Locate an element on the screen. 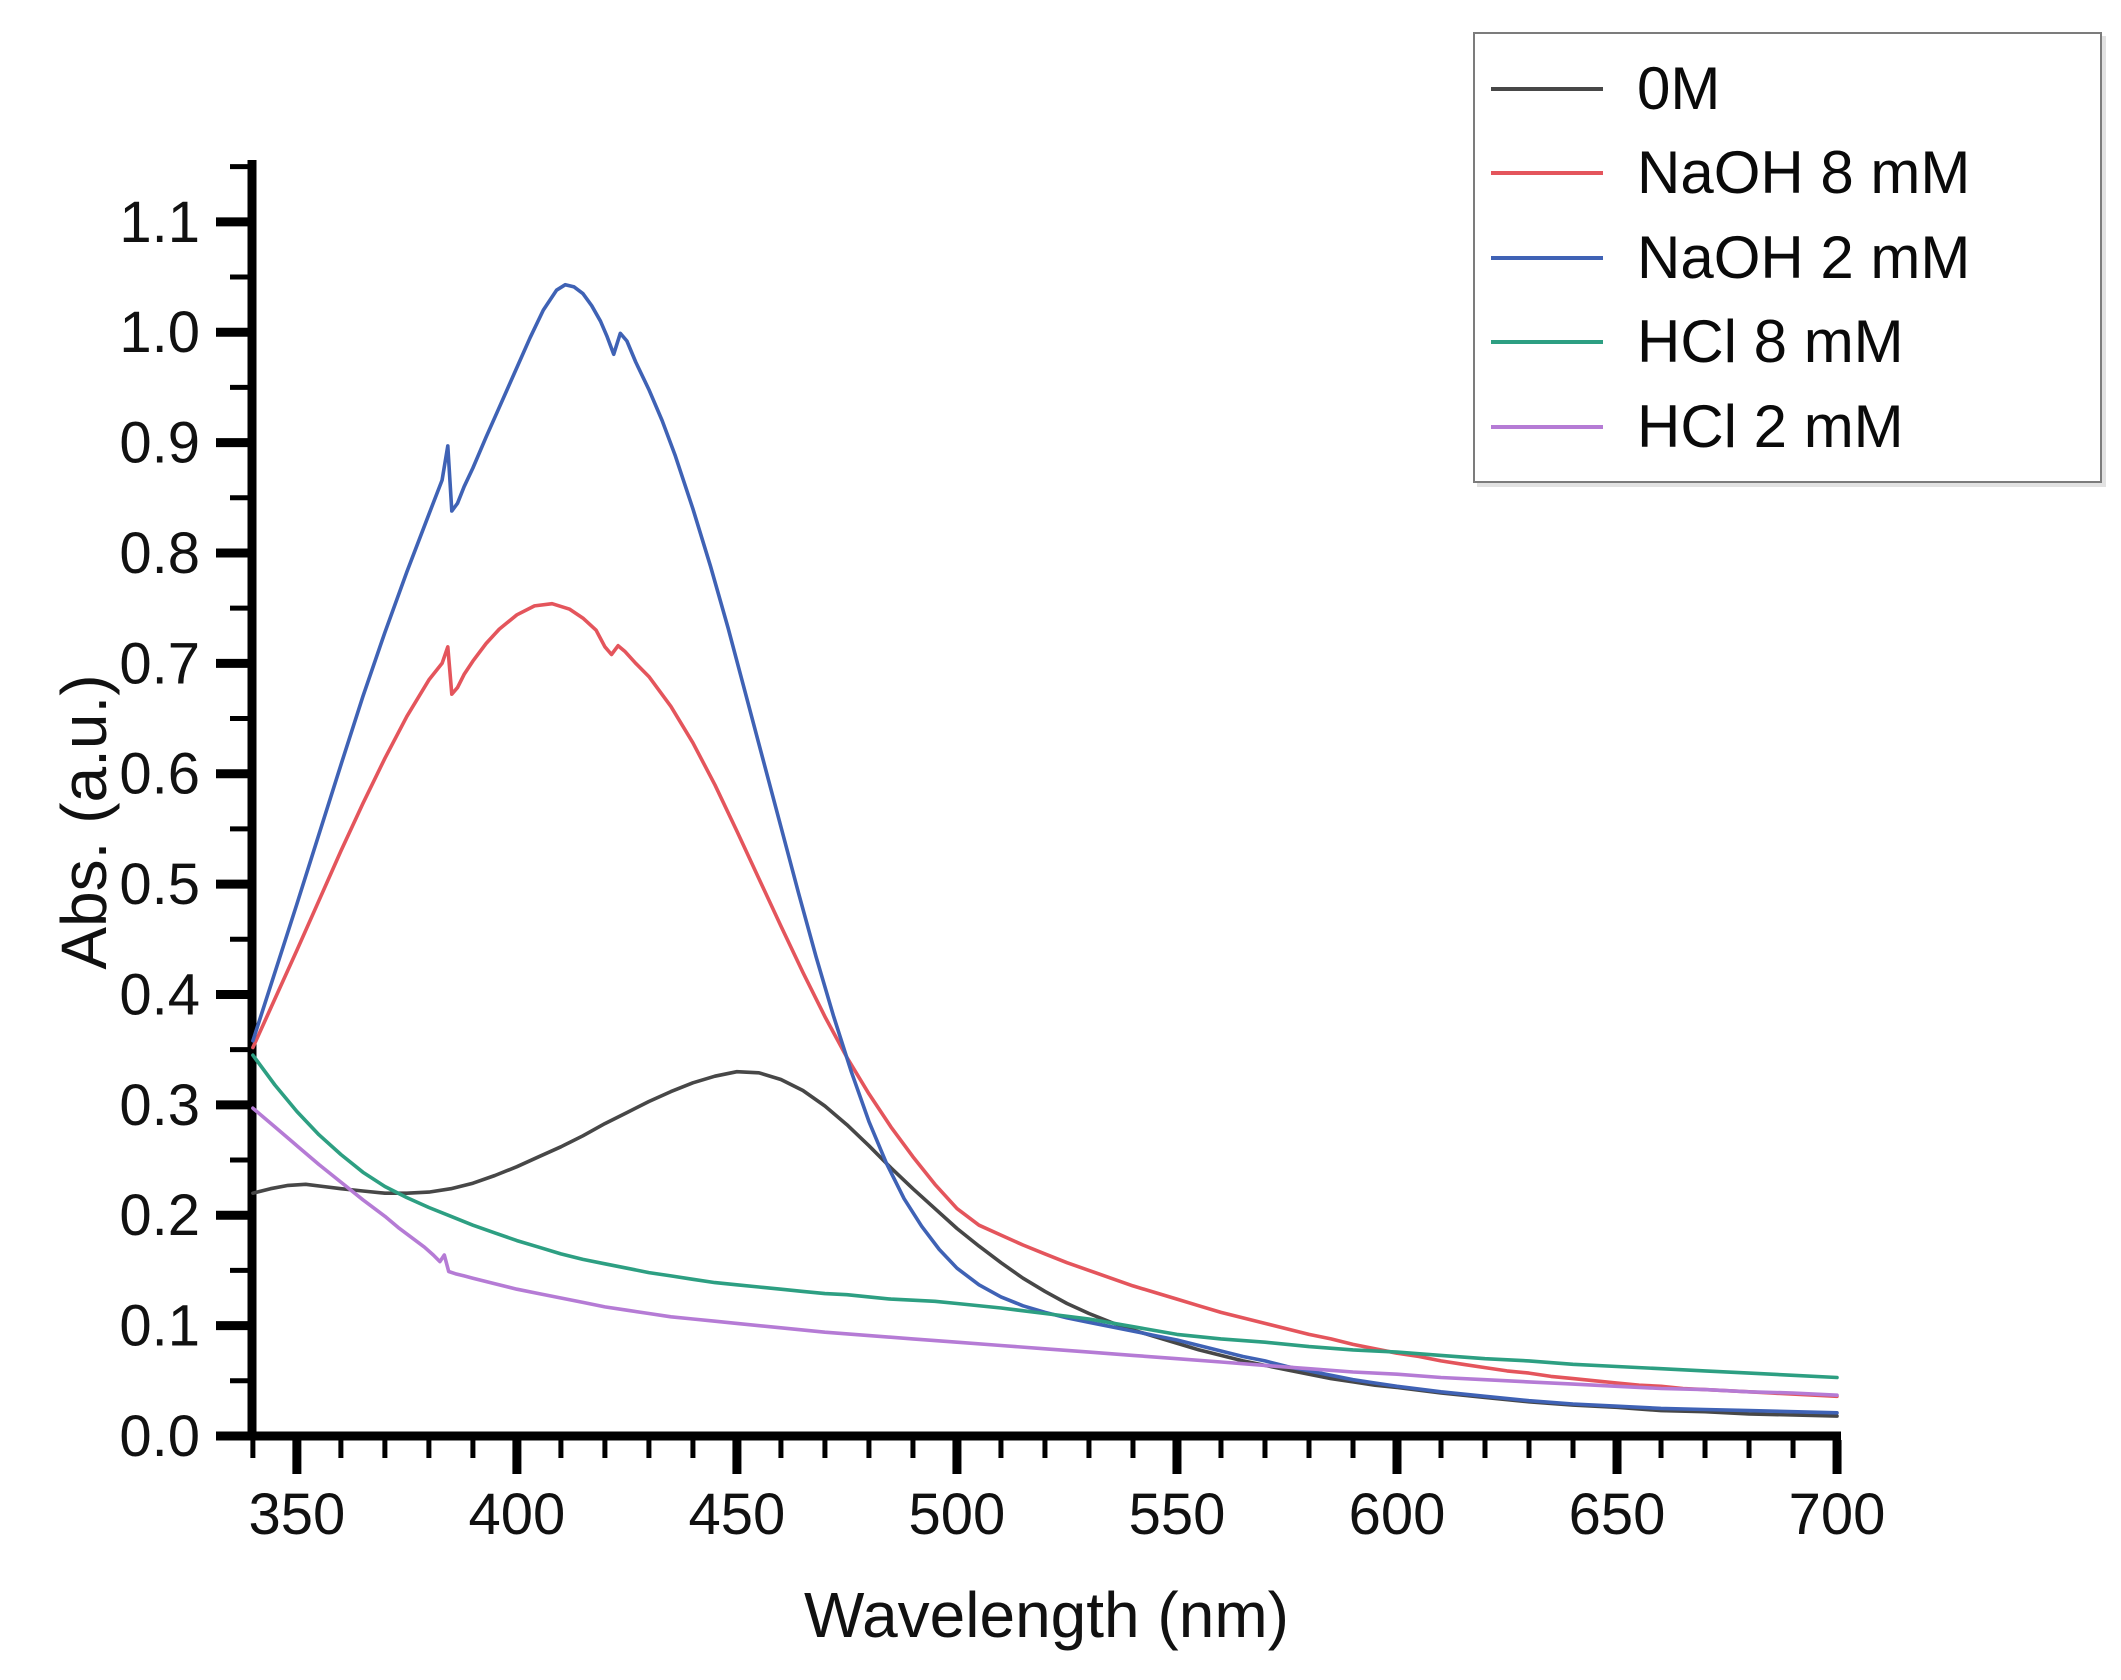 The height and width of the screenshot is (1680, 2121). legend-label: HCl 8 mM is located at coordinates (1770, 341).